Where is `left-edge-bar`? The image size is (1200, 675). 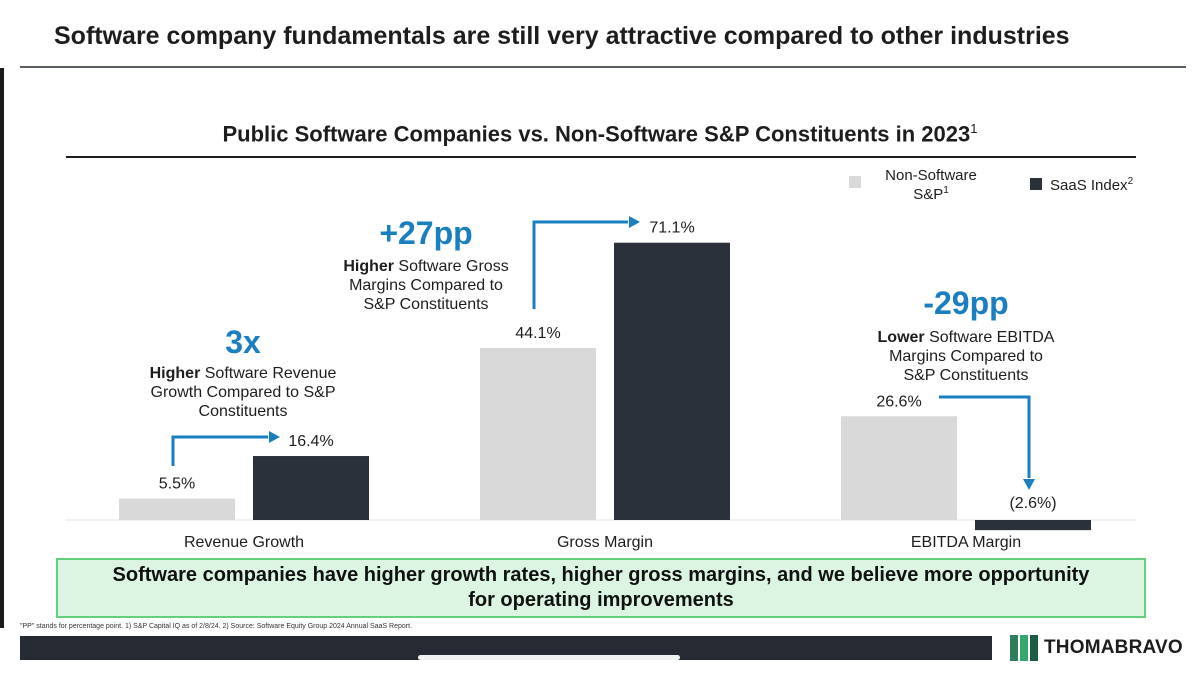
left-edge-bar is located at coordinates (2, 348).